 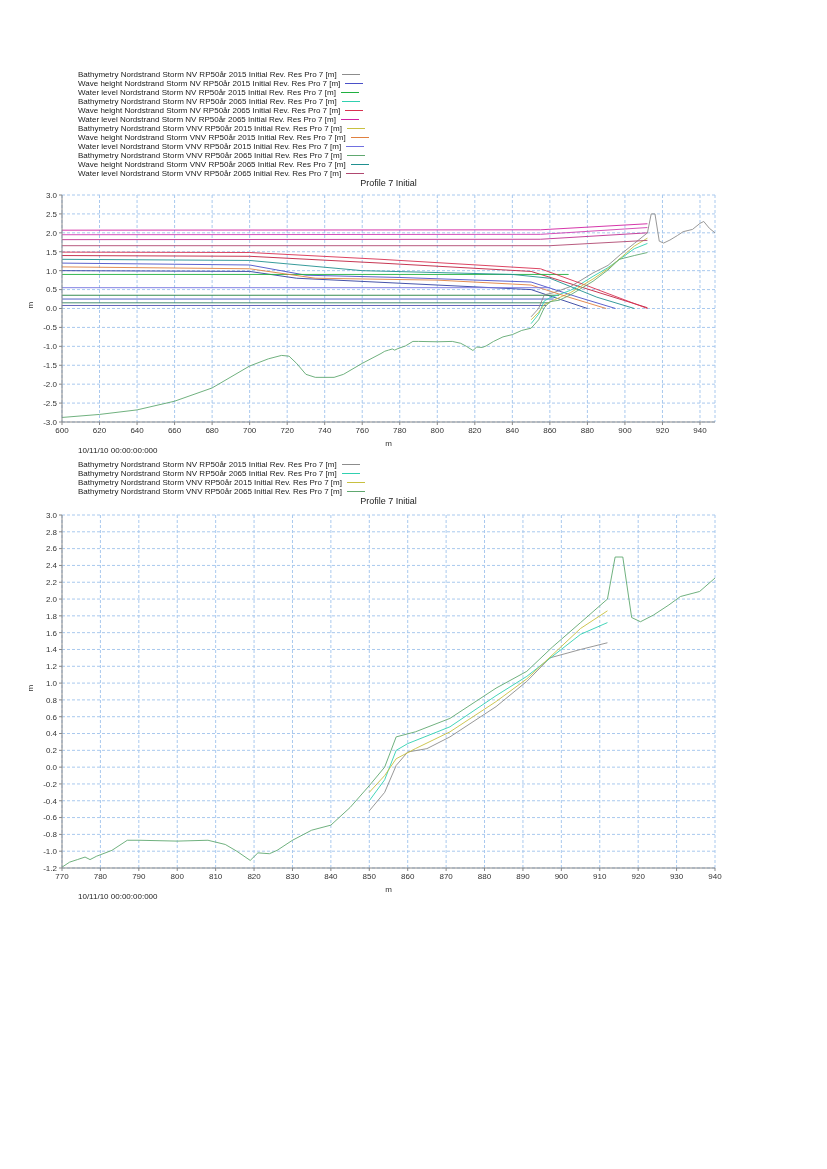 I want to click on legend-label: Wave height Nordstrand Storm NV RP50år 2015 Initial Rev. Res Pro 7 [m], so click(x=209, y=83).